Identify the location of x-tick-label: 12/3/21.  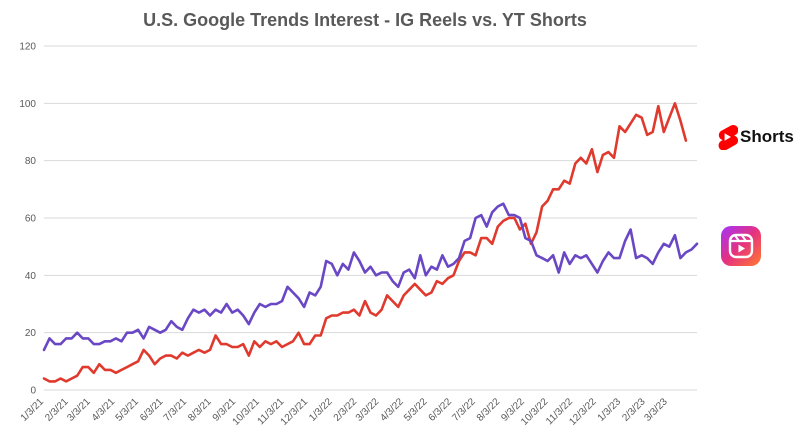
(295, 412).